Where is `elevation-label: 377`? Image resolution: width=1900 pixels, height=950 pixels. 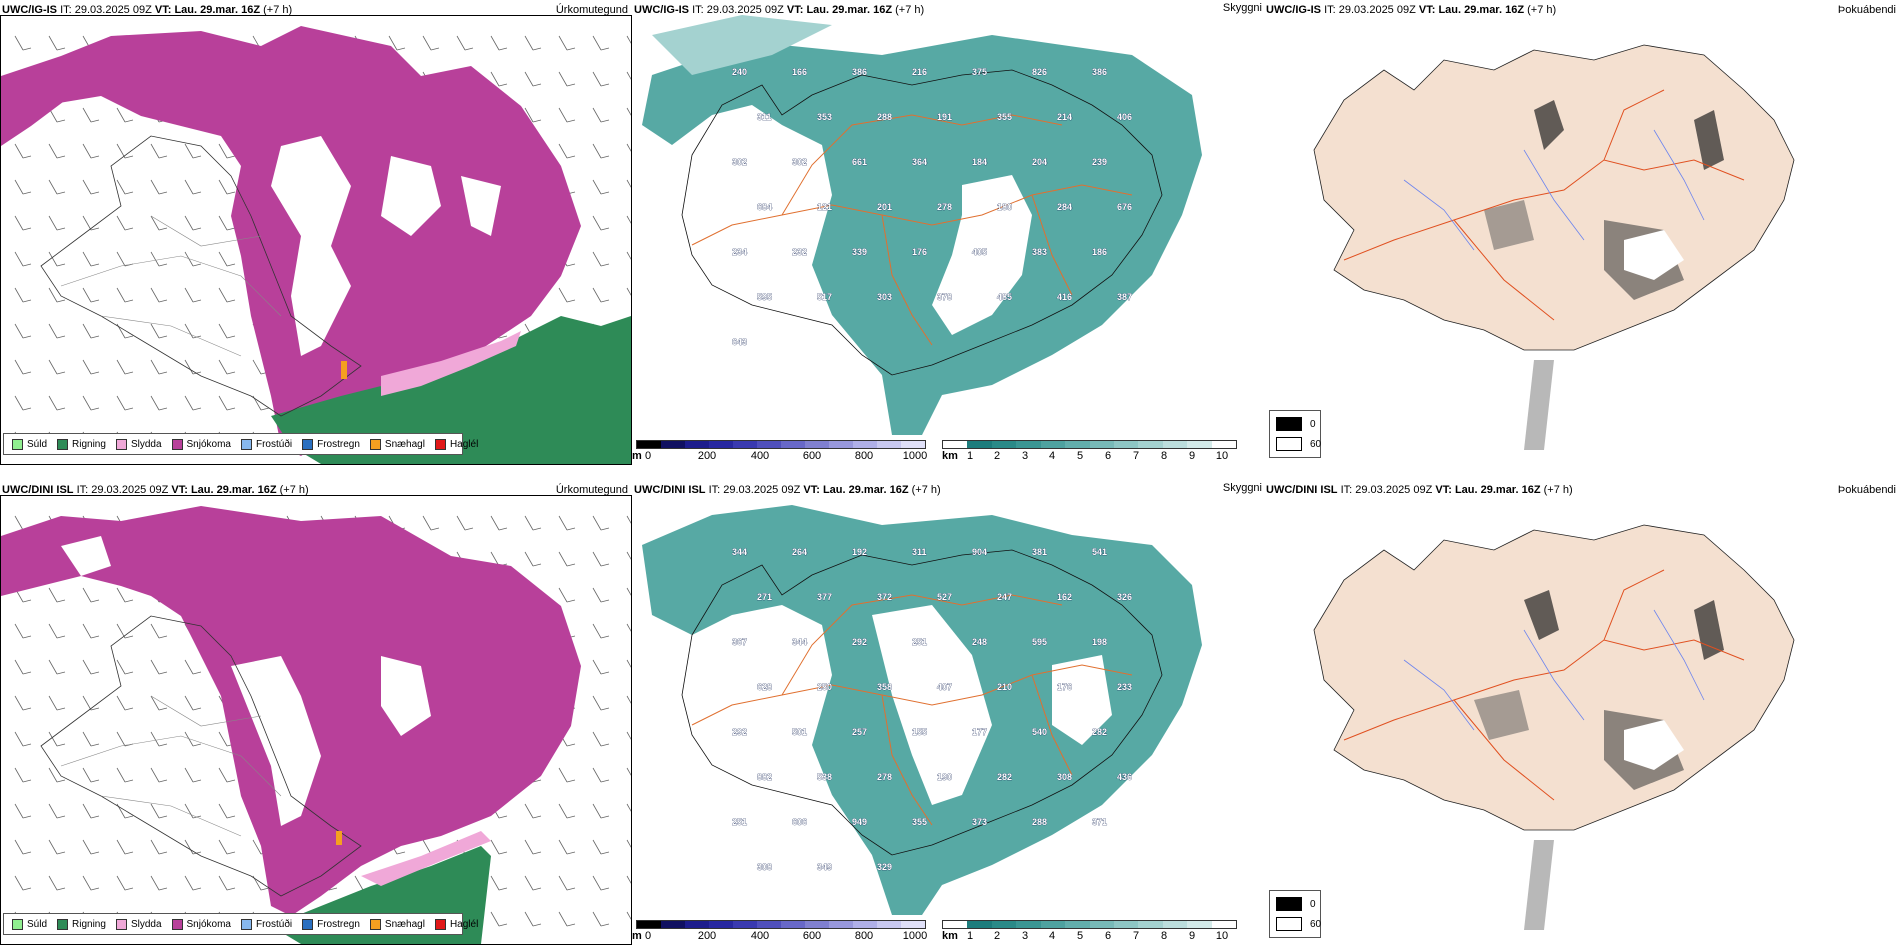 elevation-label: 377 is located at coordinates (824, 597).